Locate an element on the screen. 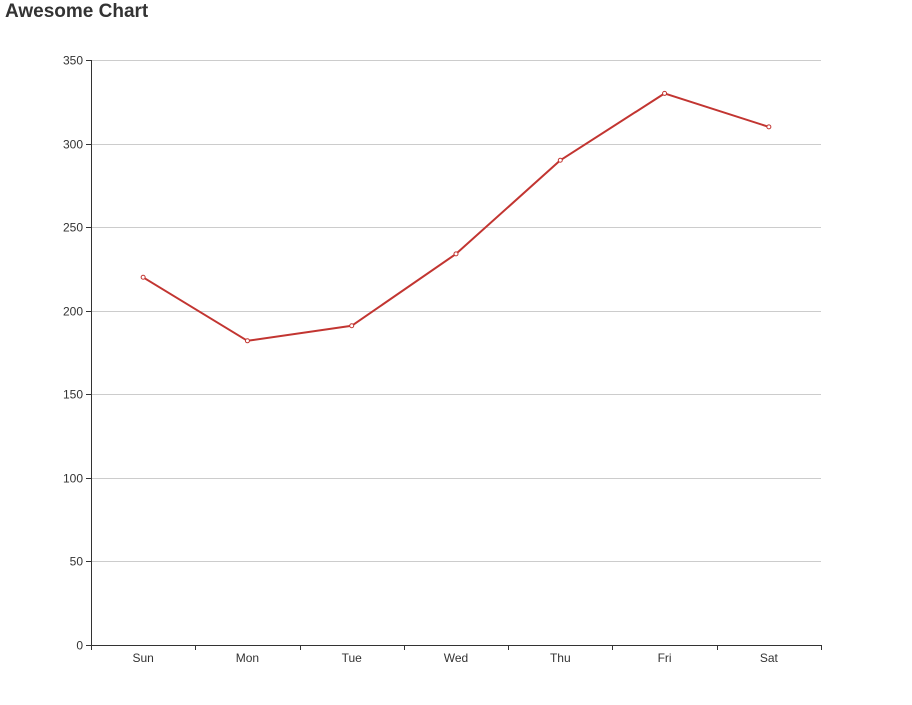 This screenshot has width=912, height=705. x-tick-label: Tue is located at coordinates (352, 658).